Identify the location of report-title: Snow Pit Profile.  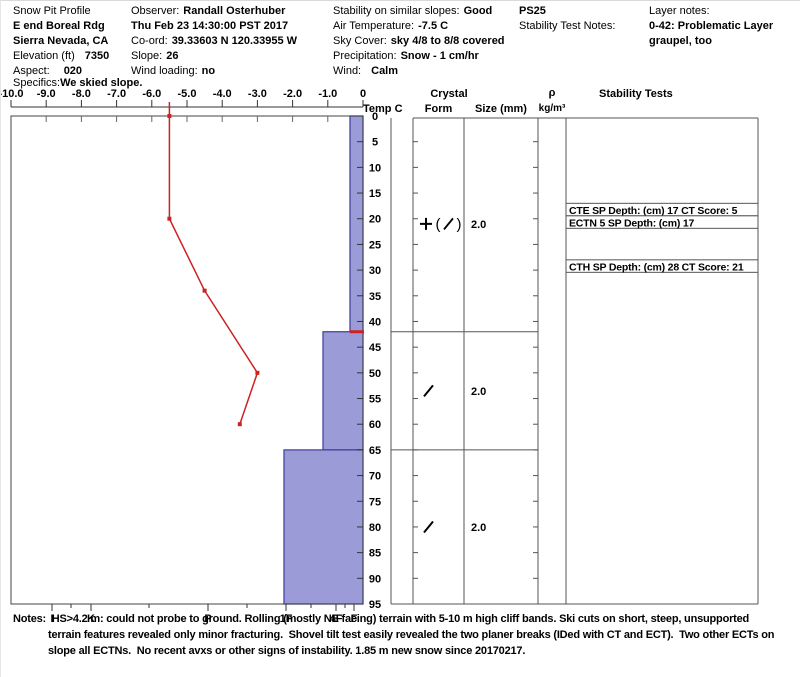
(52, 11).